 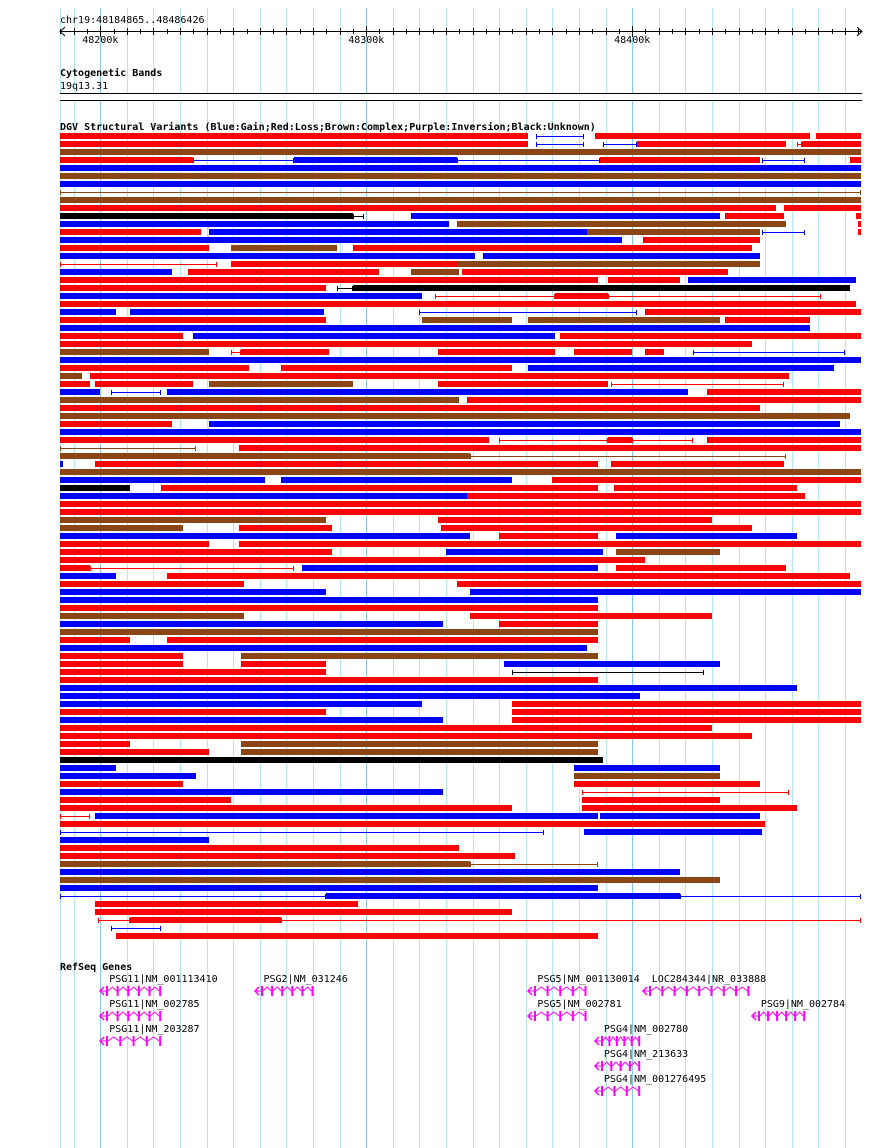 I want to click on gene-label: PSG4|NM_001276495, so click(x=655, y=1079).